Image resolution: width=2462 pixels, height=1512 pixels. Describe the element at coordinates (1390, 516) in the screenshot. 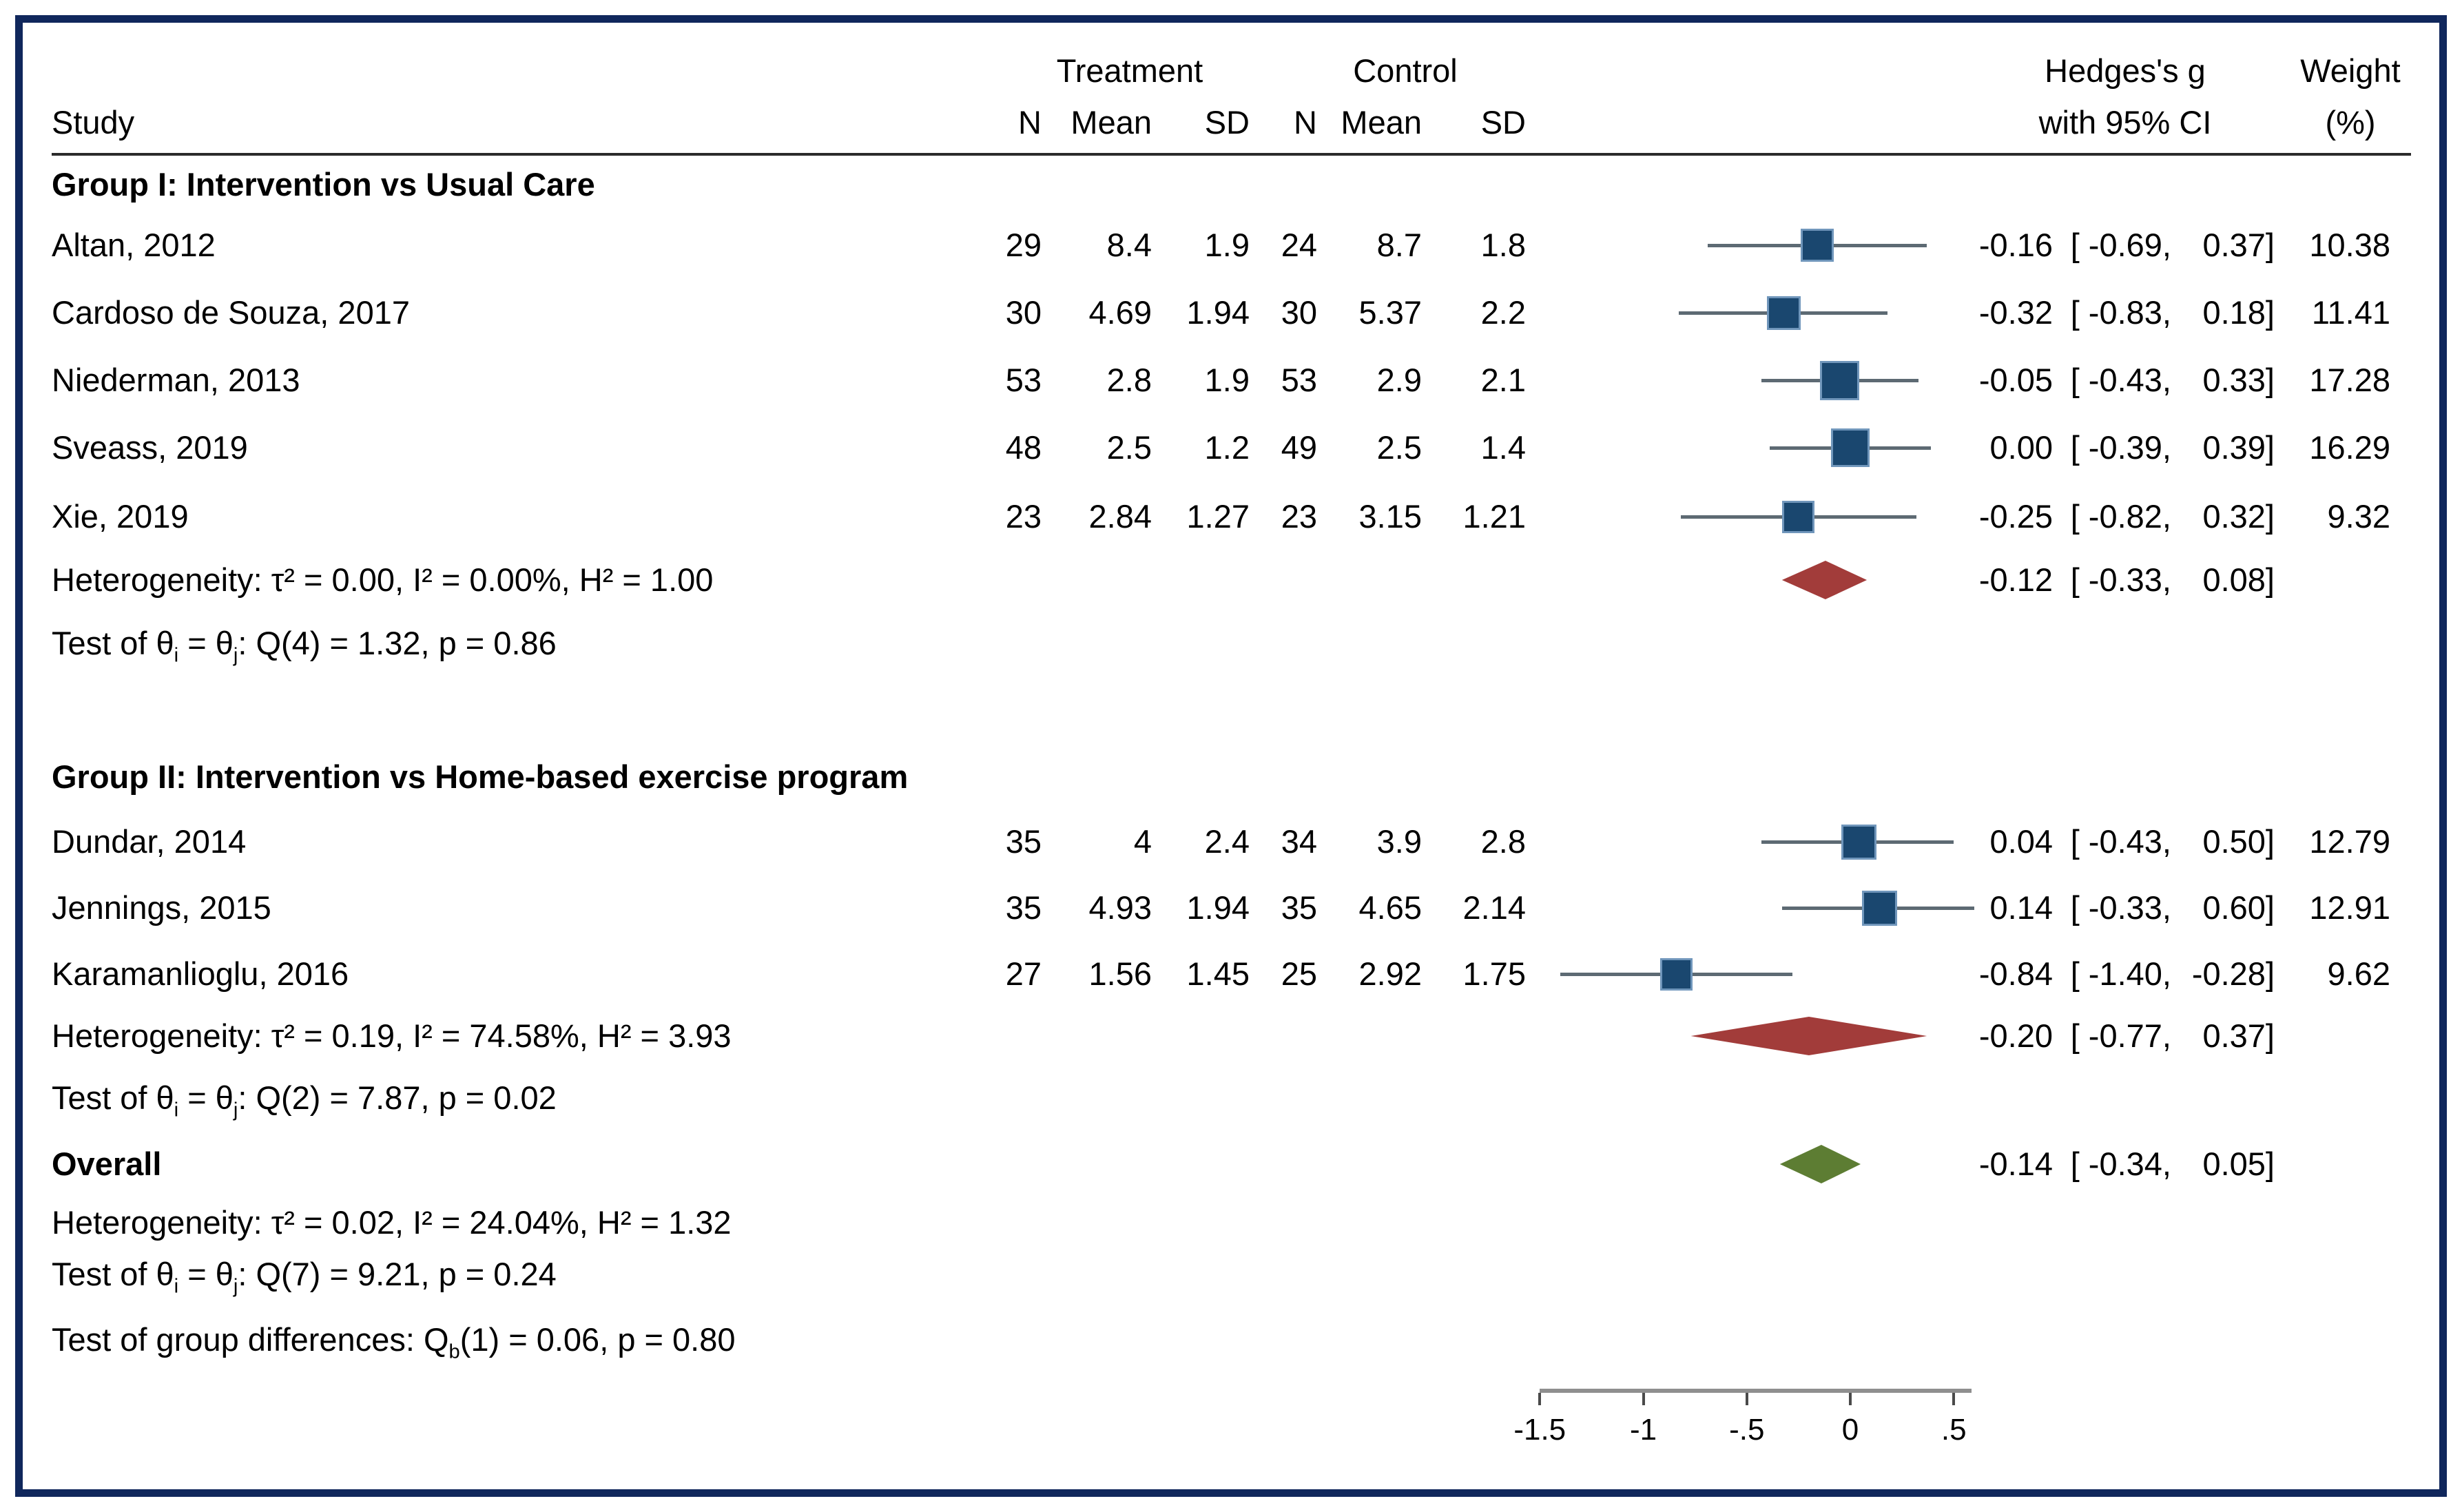

I see `control-mean-value: 3.15` at that location.